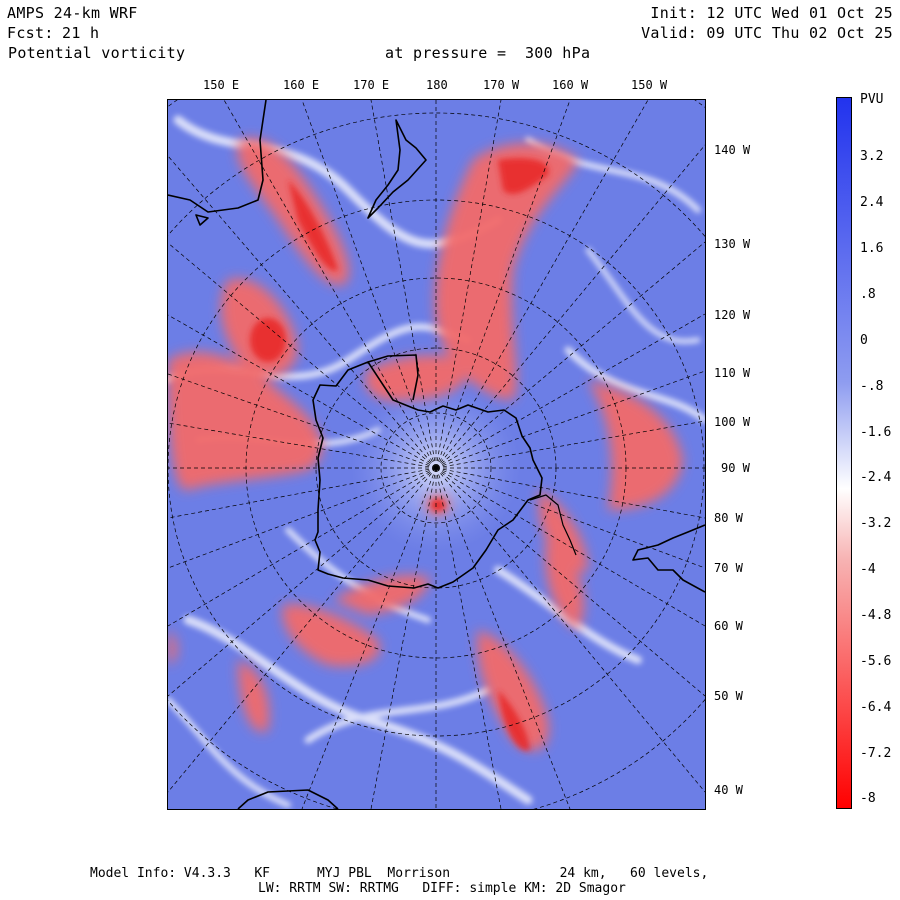 The width and height of the screenshot is (900, 900). I want to click on colorbar-tick: -5.6, so click(876, 661).